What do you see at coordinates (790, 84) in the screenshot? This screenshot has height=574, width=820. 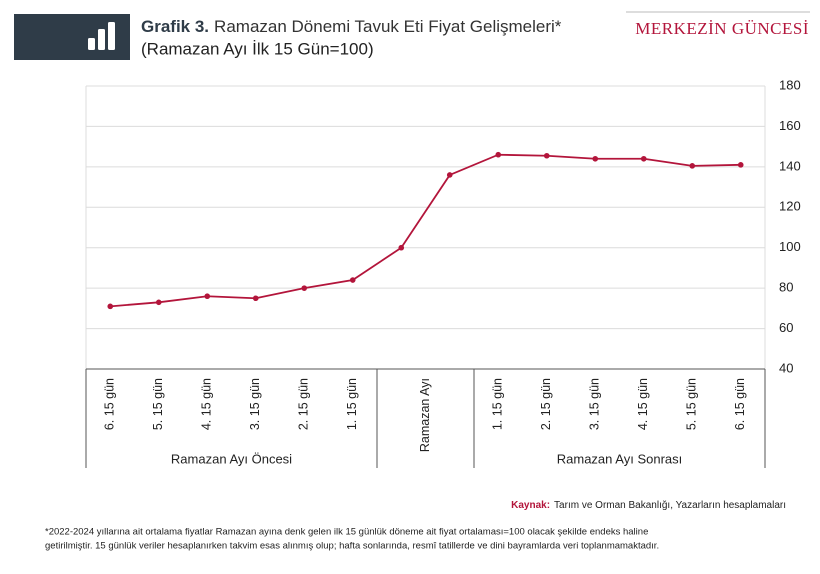 I see `y-tick-label: 180` at bounding box center [790, 84].